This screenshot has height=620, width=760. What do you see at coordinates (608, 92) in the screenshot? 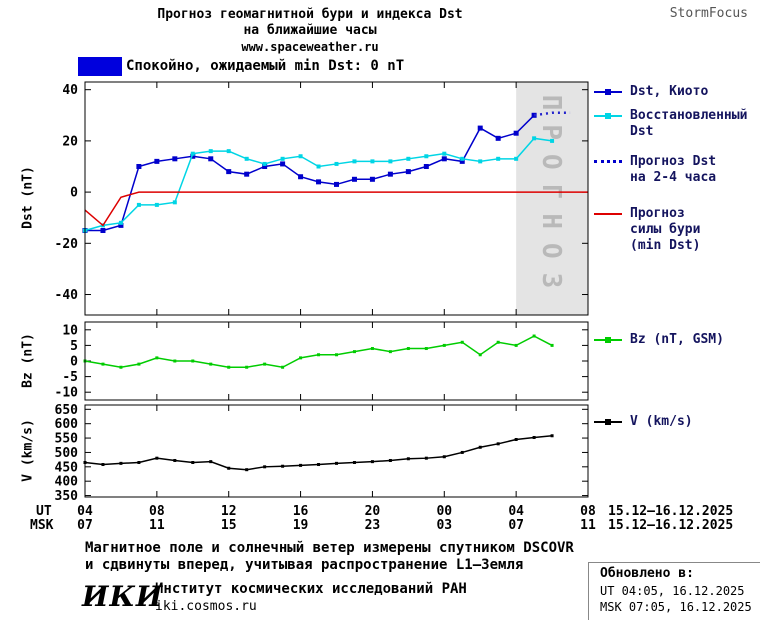
I see `dst-kyoto-legend-marker` at bounding box center [608, 92].